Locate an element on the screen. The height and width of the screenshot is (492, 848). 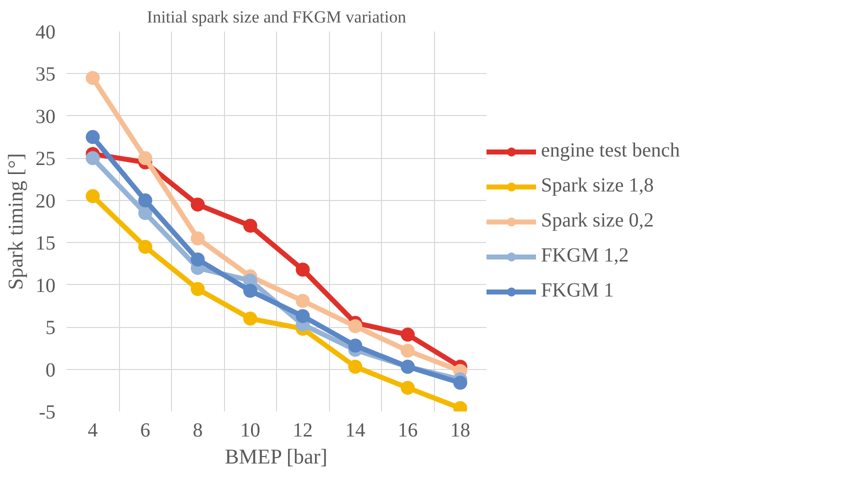
x-axis-title: BMEP [bar] is located at coordinates (276, 456).